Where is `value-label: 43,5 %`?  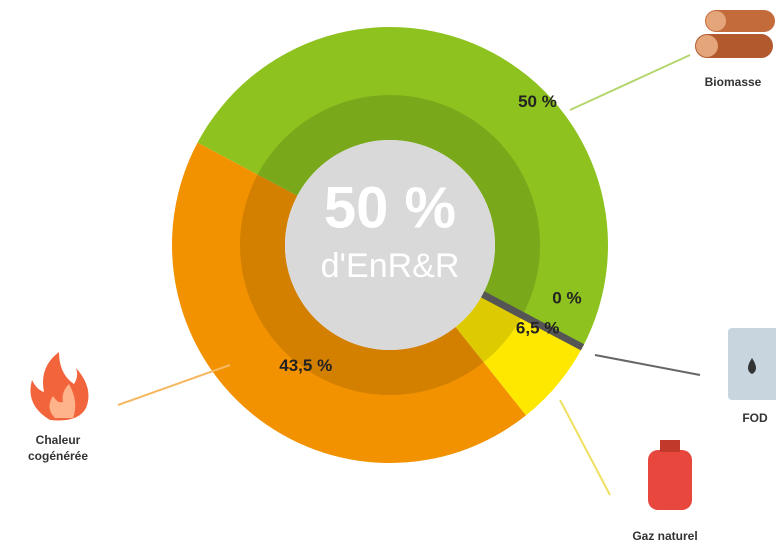
value-label: 43,5 % is located at coordinates (305, 365).